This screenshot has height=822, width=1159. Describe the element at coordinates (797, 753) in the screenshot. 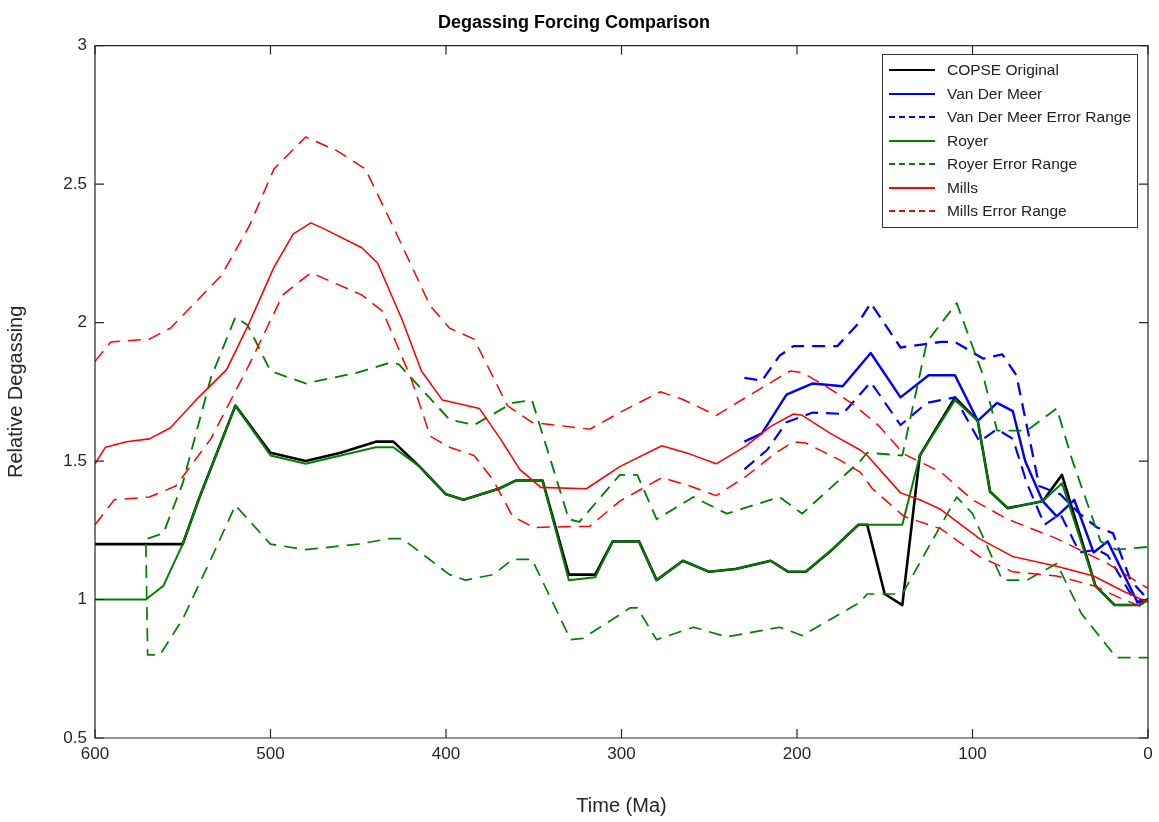

I see `x-tick-label: 200` at that location.